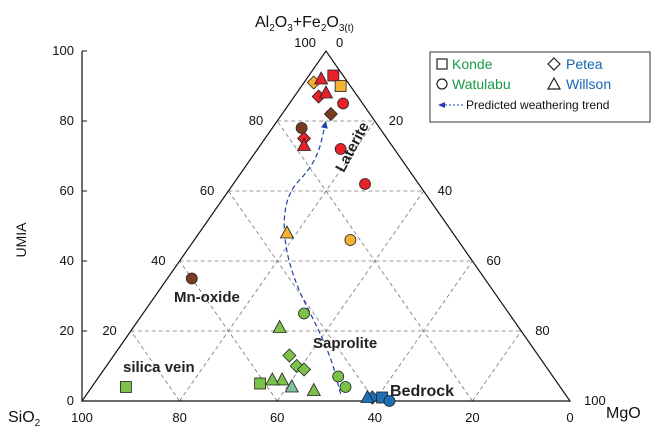  What do you see at coordinates (324, 125) in the screenshot?
I see `trend-arrowhead` at bounding box center [324, 125].